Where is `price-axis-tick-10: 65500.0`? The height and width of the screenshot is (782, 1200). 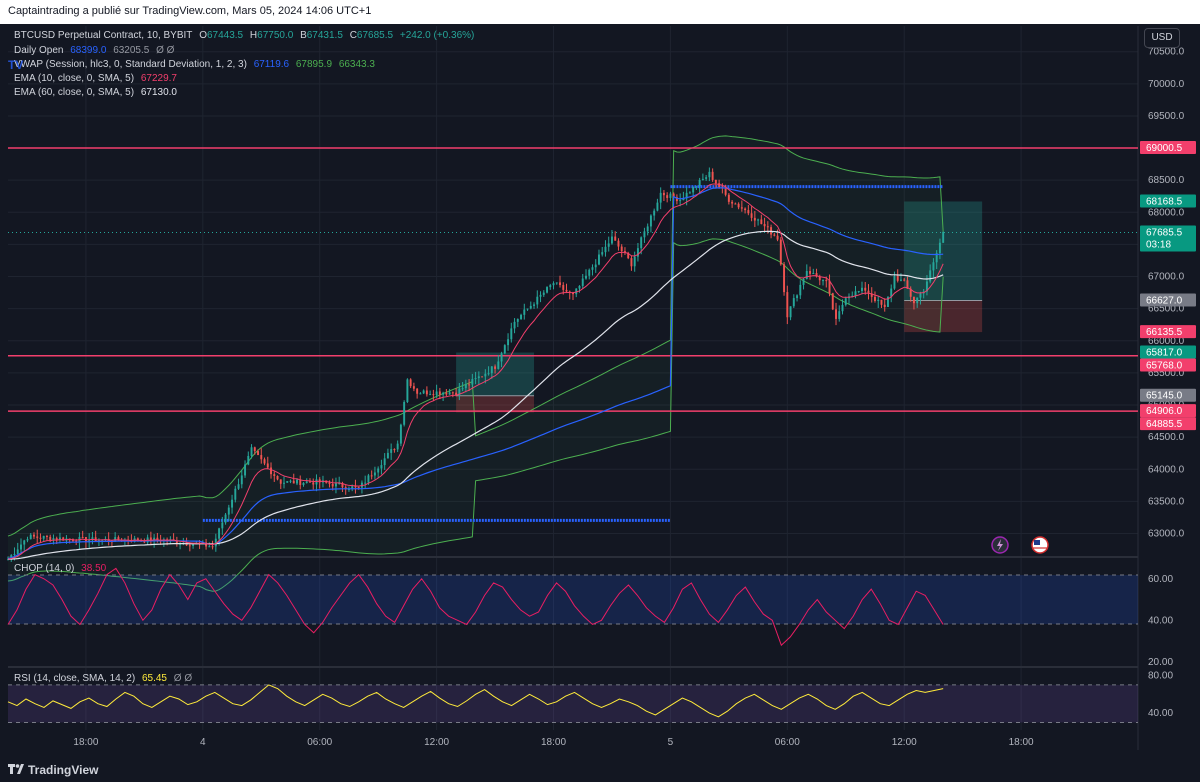 price-axis-tick-10: 65500.0 is located at coordinates (1166, 373).